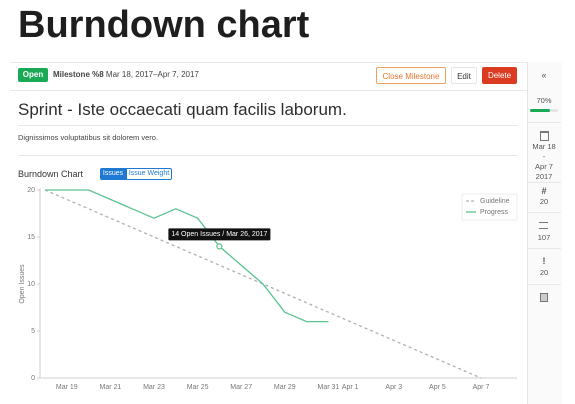 This screenshot has width=575, height=404. Describe the element at coordinates (411, 75) in the screenshot. I see `close-button: Close Milestone` at that location.